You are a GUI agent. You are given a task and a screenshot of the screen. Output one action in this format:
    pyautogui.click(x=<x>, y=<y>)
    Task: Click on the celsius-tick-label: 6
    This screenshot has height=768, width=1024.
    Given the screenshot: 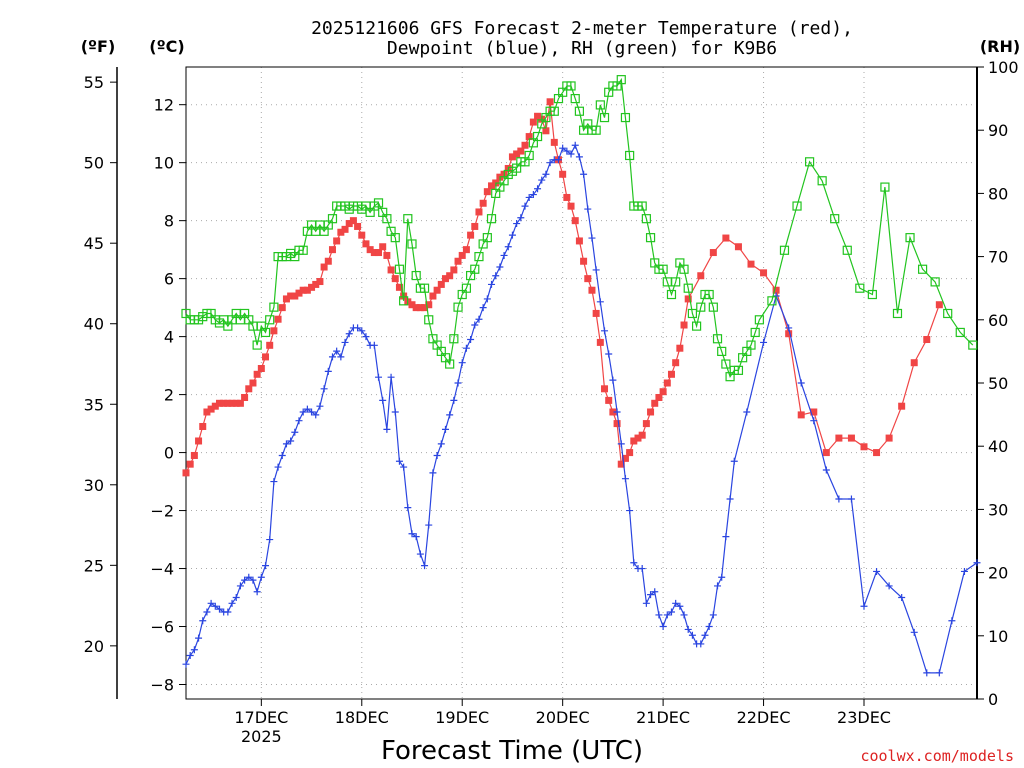 What is the action you would take?
    pyautogui.click(x=169, y=279)
    